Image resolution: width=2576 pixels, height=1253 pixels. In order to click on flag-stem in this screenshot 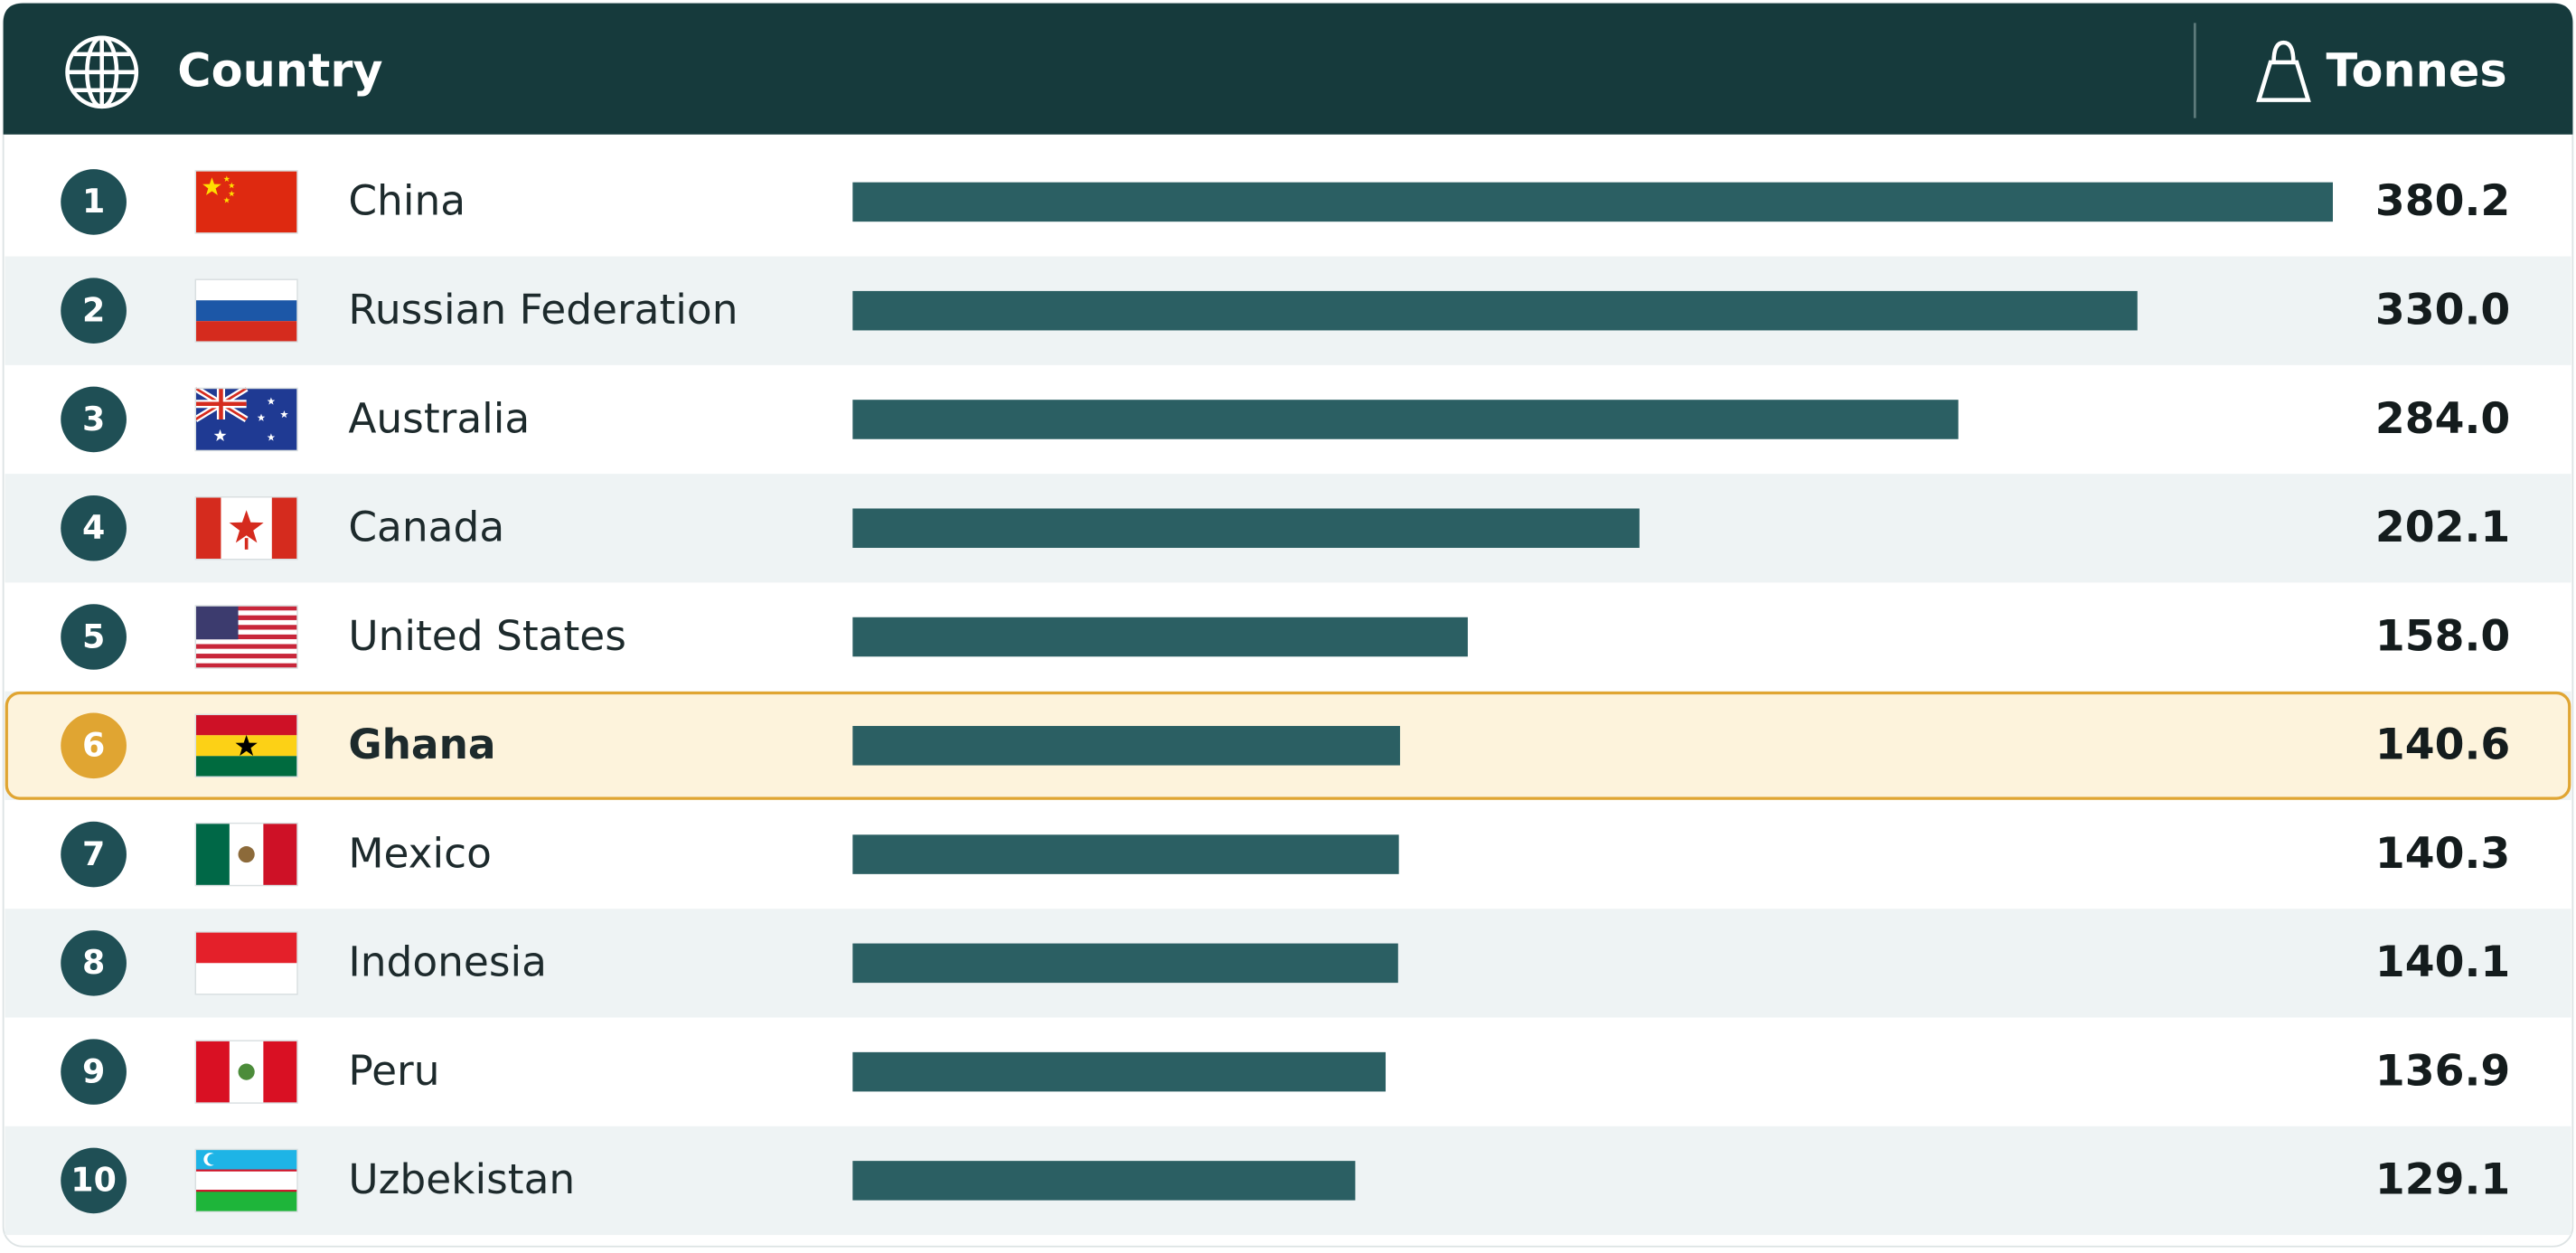, I will do `click(247, 544)`.